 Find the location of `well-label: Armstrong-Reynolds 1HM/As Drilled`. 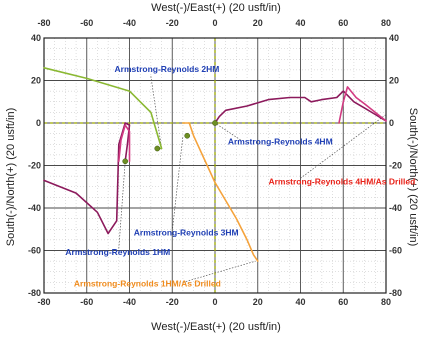

well-label: Armstrong-Reynolds 1HM/As Drilled is located at coordinates (147, 284).